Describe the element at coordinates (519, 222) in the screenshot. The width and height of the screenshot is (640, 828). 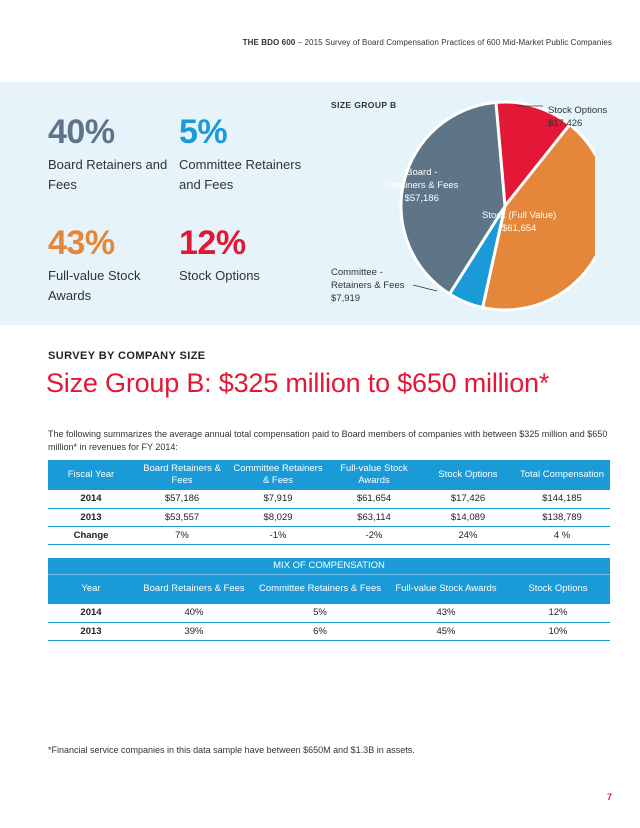
I see `pie-label-stock-full-value: Stock (Full Value) $61,654` at that location.